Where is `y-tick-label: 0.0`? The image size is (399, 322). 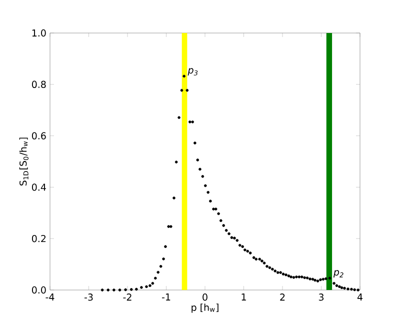
y-tick-label: 0.0 is located at coordinates (39, 290).